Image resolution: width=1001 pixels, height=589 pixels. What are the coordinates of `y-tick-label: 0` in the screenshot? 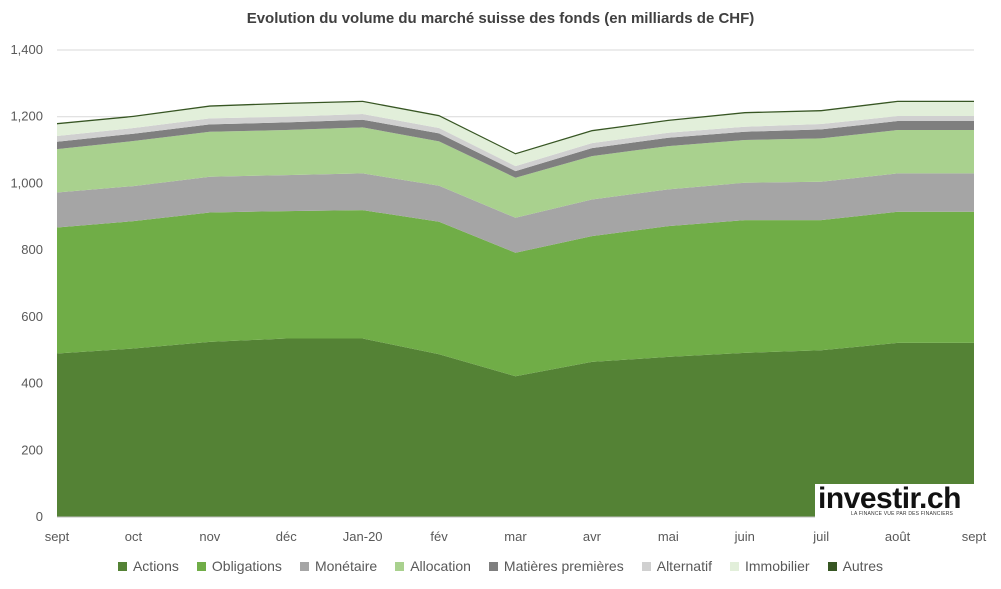 It's located at (39, 516).